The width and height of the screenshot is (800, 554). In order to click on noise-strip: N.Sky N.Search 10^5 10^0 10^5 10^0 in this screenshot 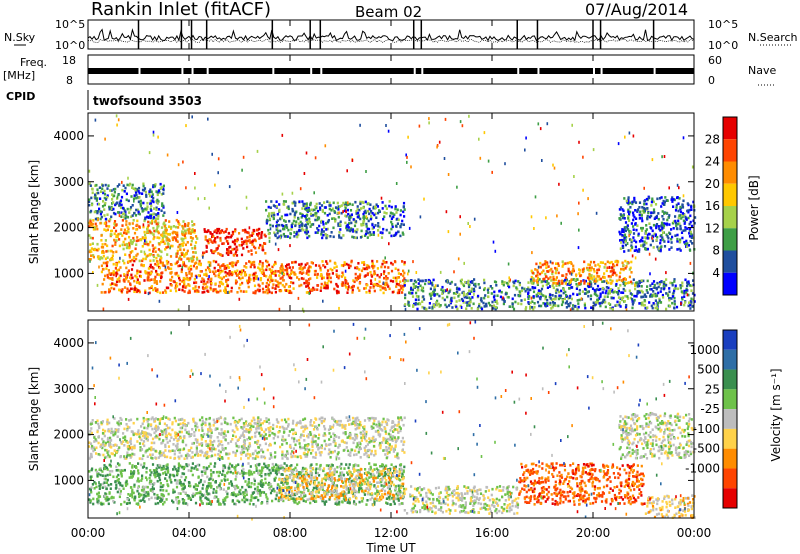, I will do `click(401, 35)`.